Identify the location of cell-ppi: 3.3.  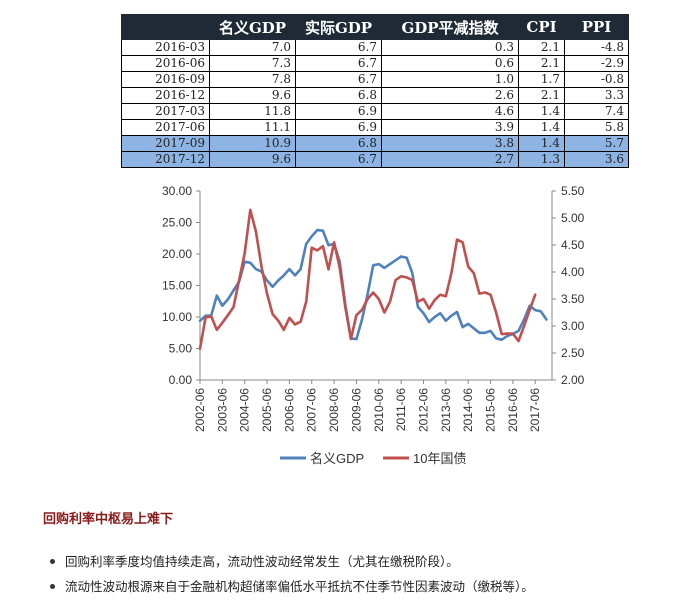
(596, 95).